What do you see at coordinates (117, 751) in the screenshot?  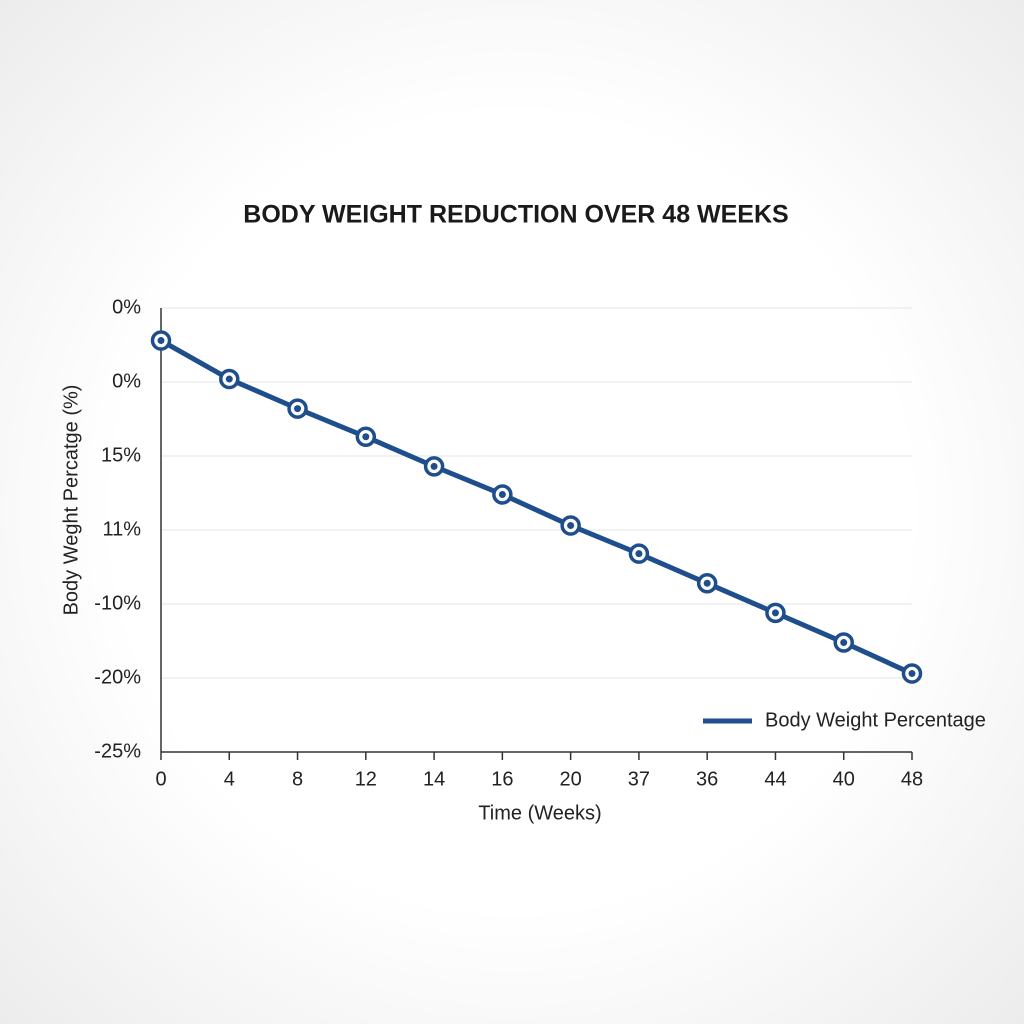 I see `y-tick-label: -25%` at bounding box center [117, 751].